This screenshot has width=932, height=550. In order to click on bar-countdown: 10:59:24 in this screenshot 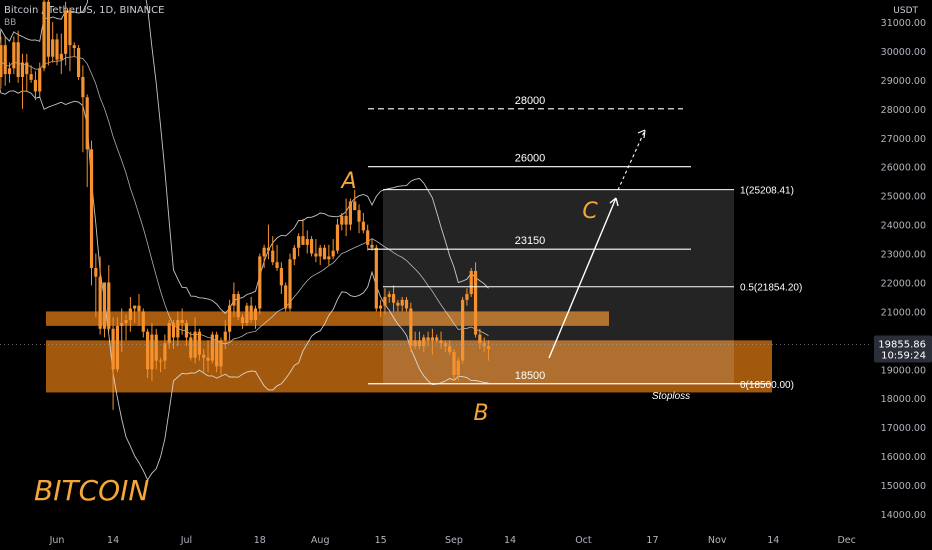, I will do `click(903, 356)`.